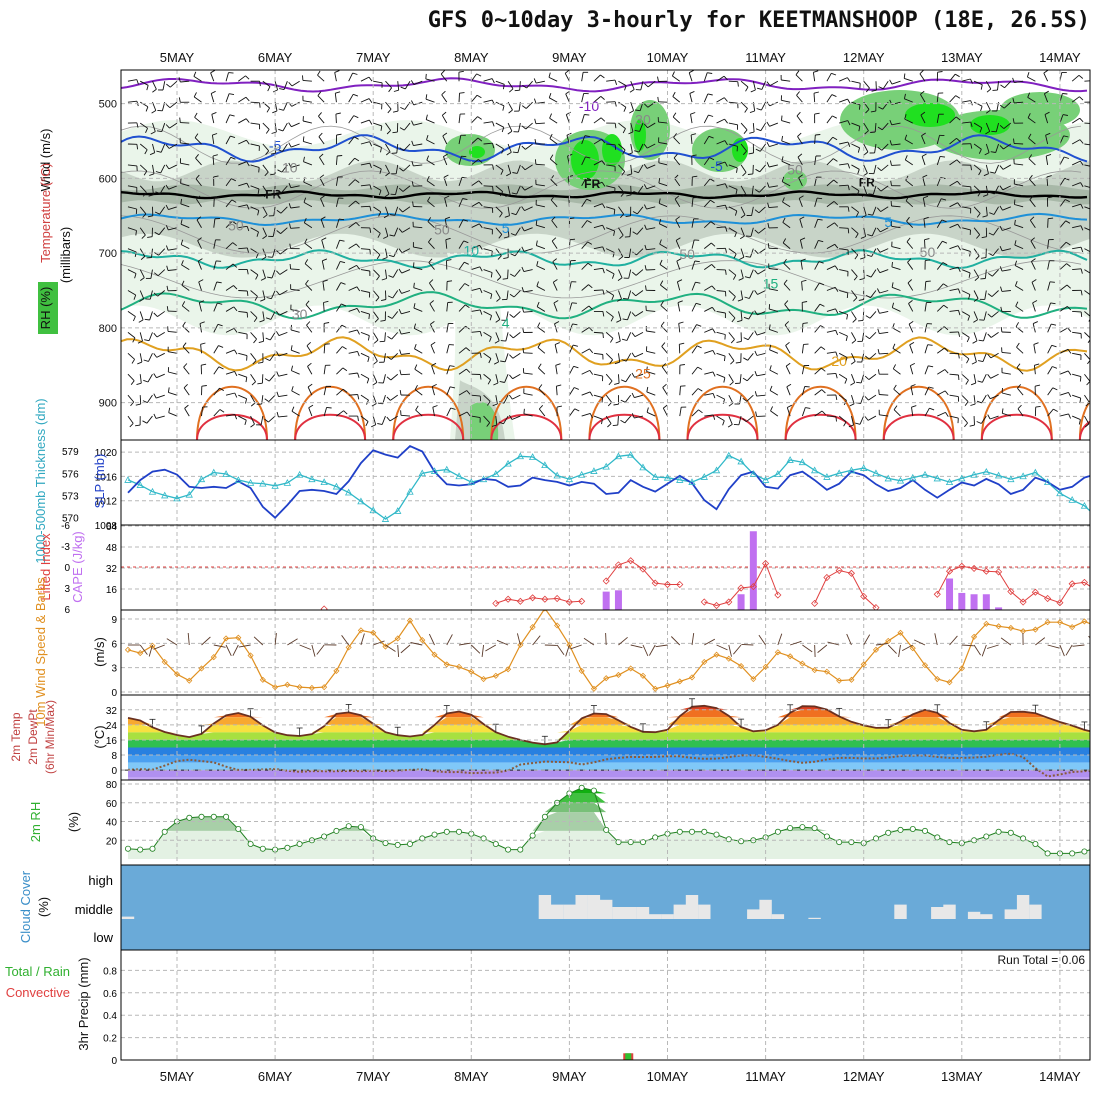 Image resolution: width=1100 pixels, height=1104 pixels. I want to click on temp-tick: 24, so click(112, 726).